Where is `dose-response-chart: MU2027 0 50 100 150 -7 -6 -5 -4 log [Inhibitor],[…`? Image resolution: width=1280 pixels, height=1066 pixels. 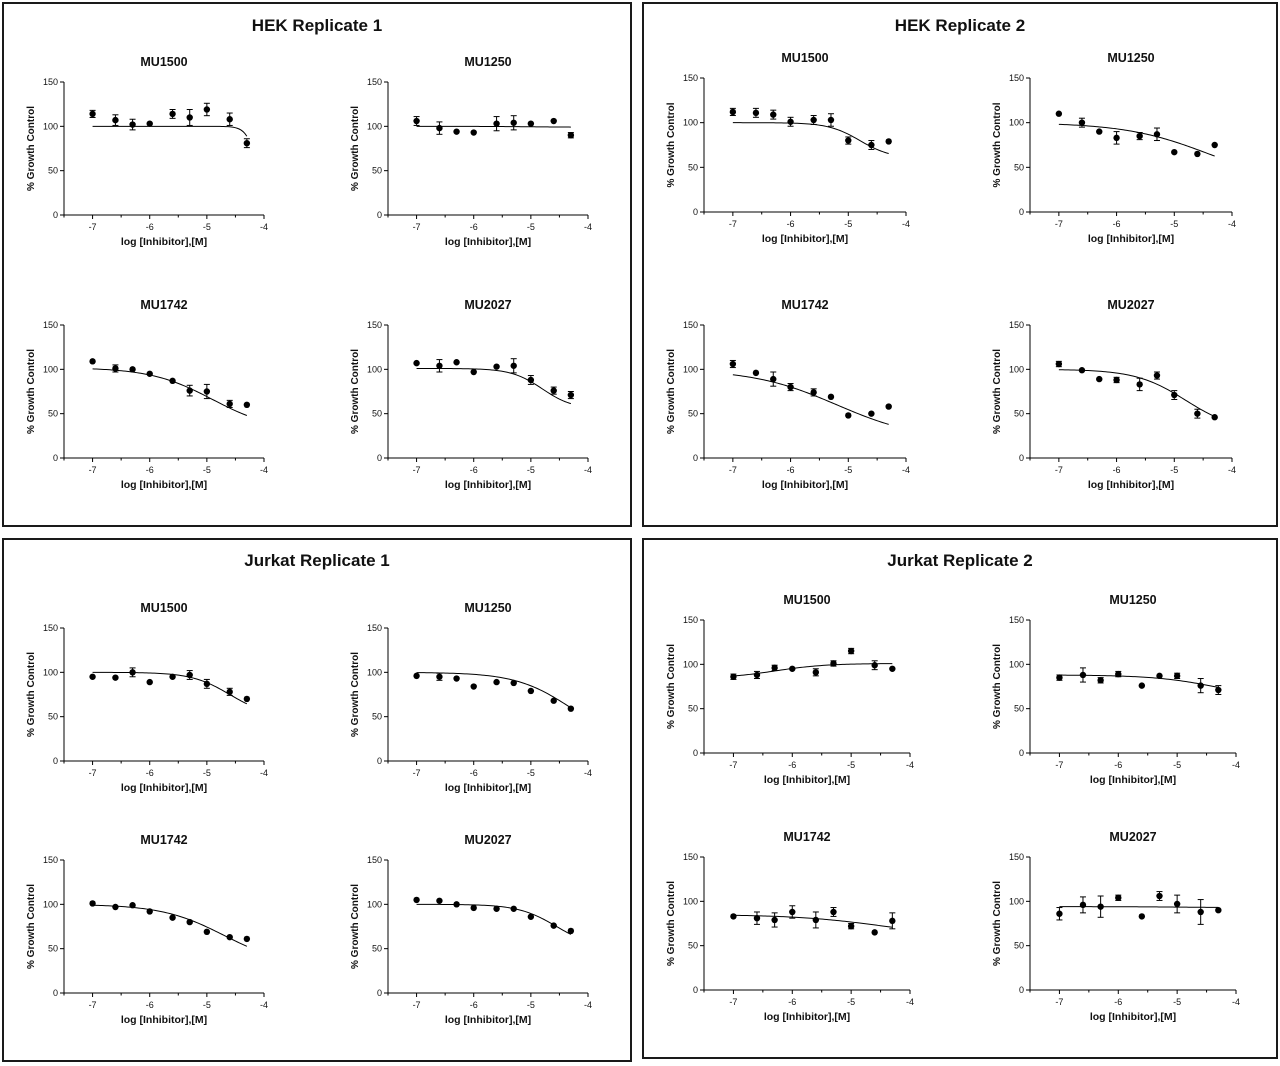
dose-response-chart: MU2027 0 50 100 150 -7 -6 -5 -4 log [Inhibitor],[… is located at coordinates (471, 394).